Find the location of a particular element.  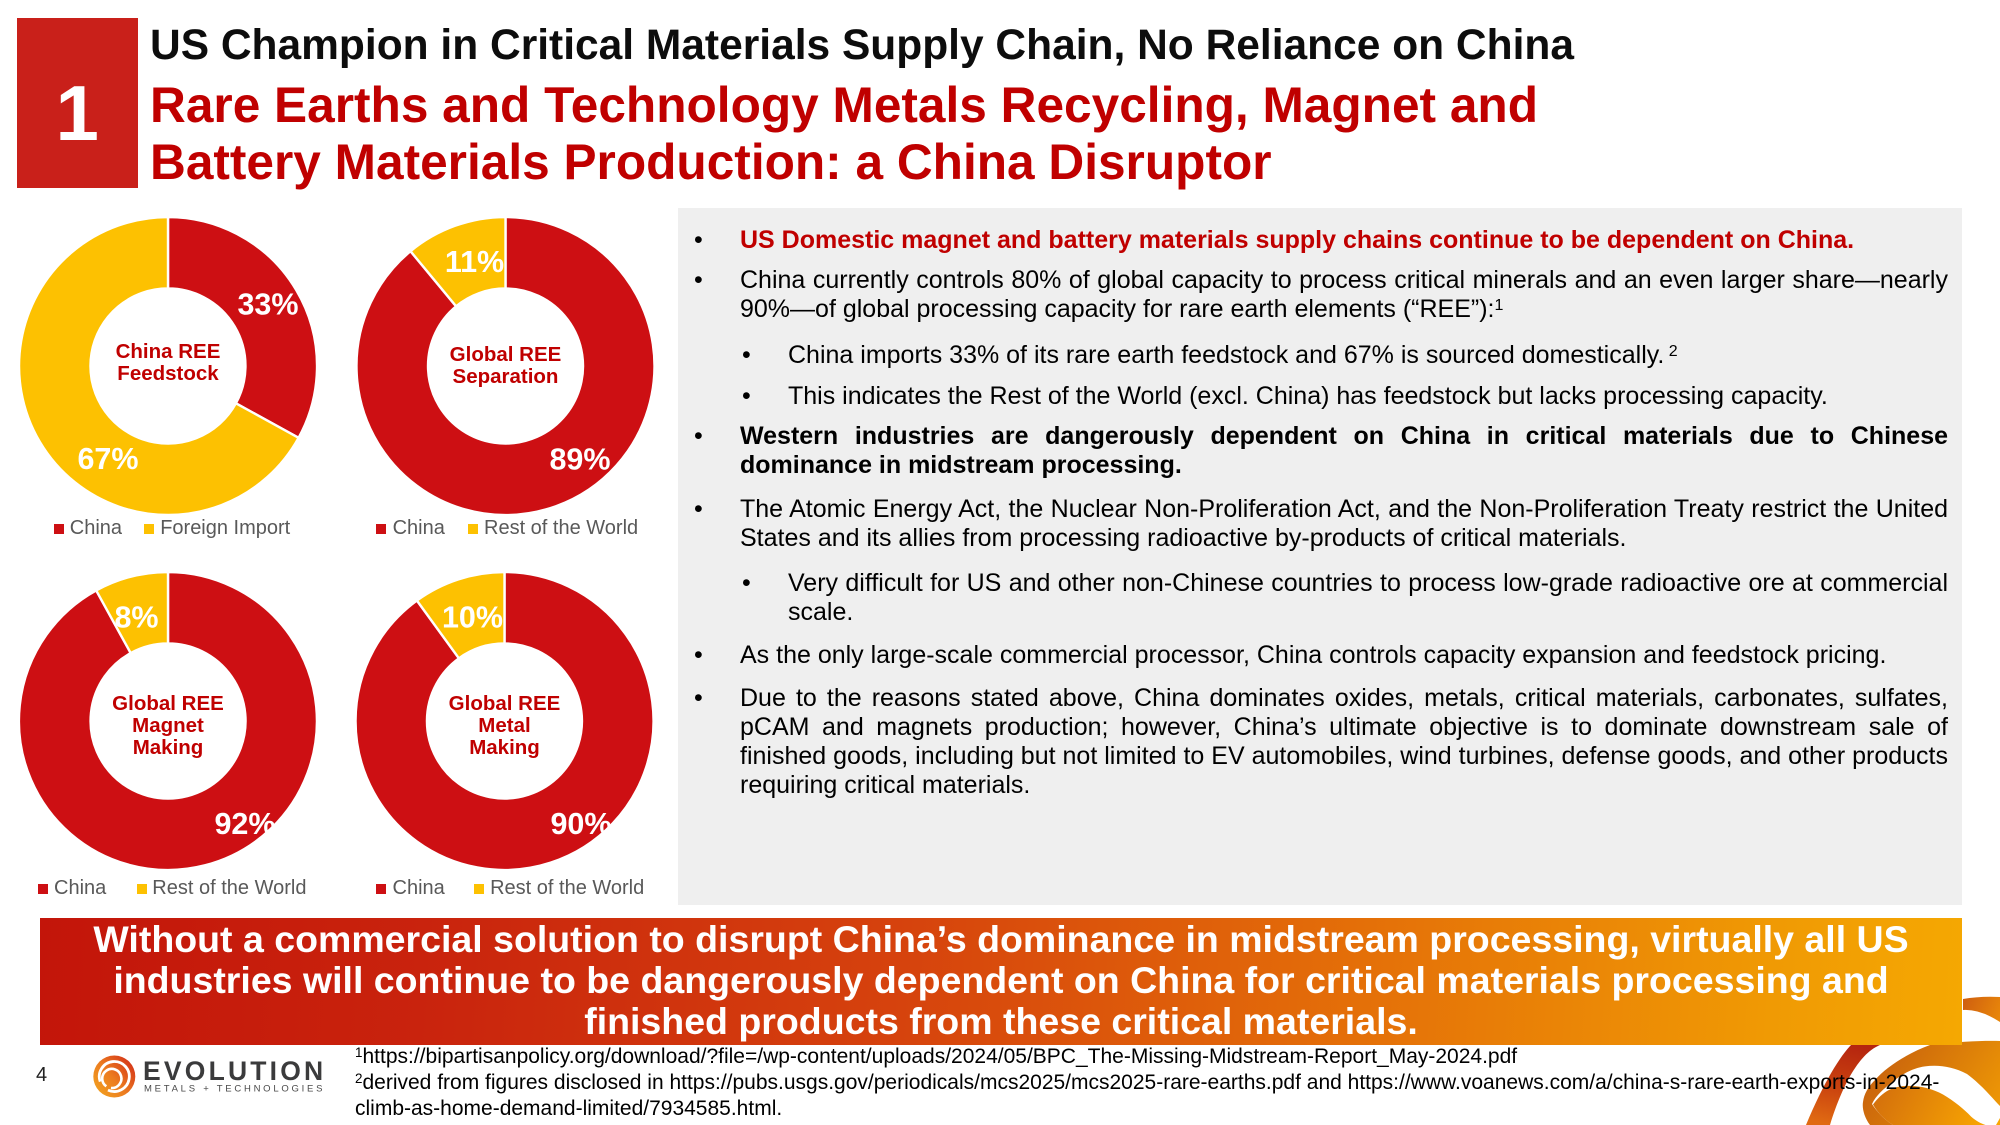

svg-text: 89% is located at coordinates (579, 460).